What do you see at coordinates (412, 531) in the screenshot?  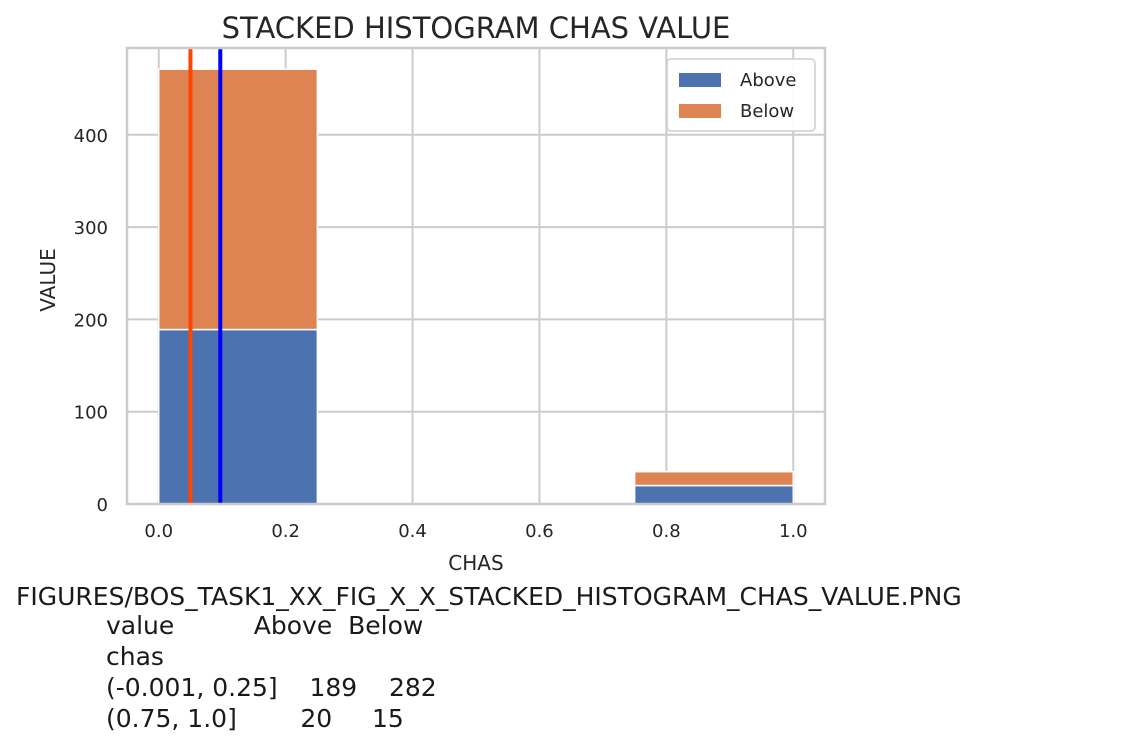 I see `x-tick-label: 0.4` at bounding box center [412, 531].